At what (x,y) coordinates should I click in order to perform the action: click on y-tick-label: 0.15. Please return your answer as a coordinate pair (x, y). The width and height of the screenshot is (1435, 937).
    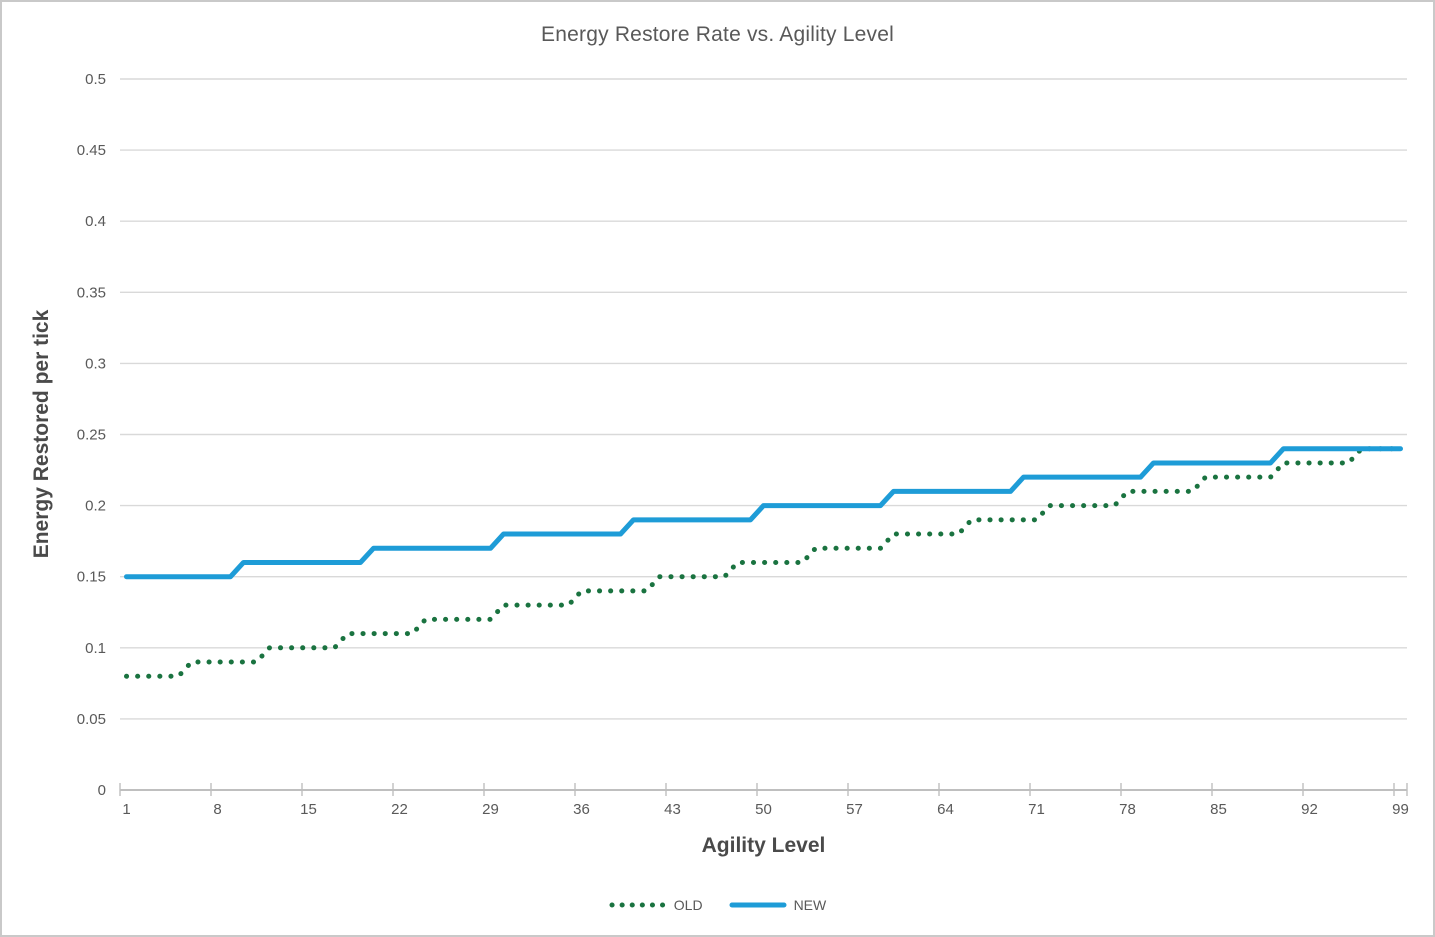
    Looking at the image, I should click on (91, 577).